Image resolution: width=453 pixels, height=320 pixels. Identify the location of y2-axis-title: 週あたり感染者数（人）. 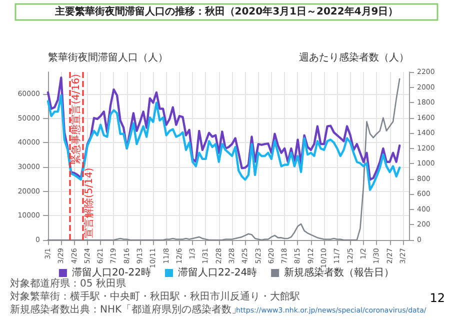
(354, 58).